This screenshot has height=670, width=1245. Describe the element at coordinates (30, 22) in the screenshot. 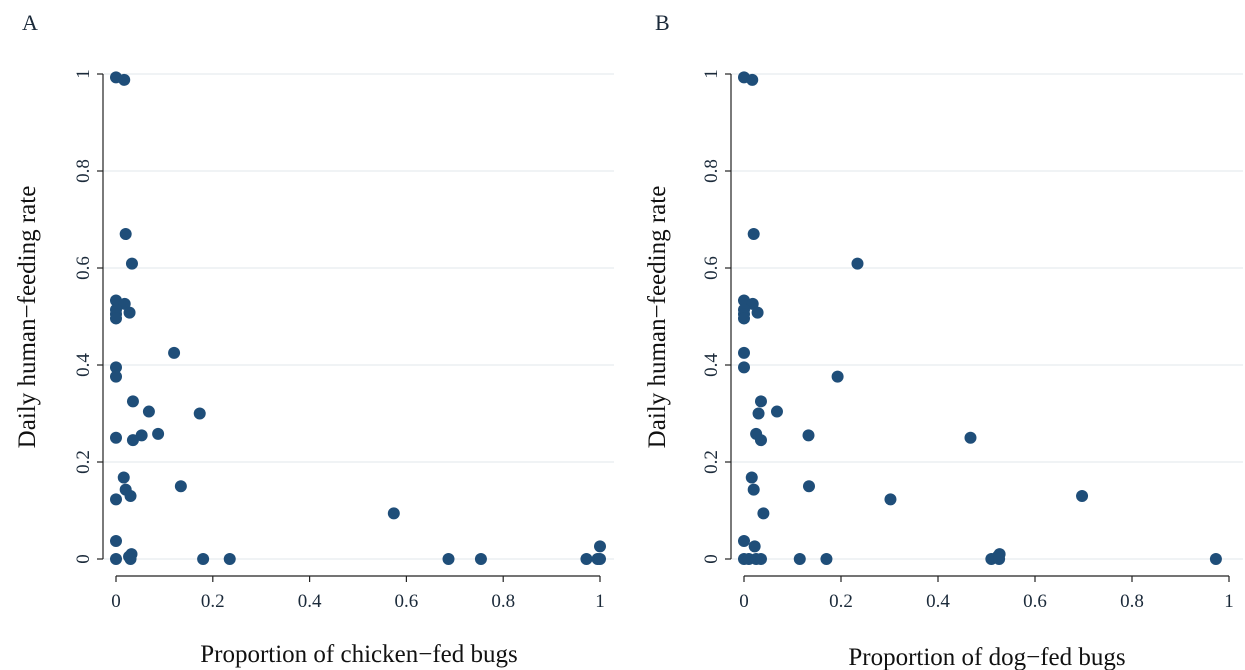

I see `panel-a-label: A` at that location.